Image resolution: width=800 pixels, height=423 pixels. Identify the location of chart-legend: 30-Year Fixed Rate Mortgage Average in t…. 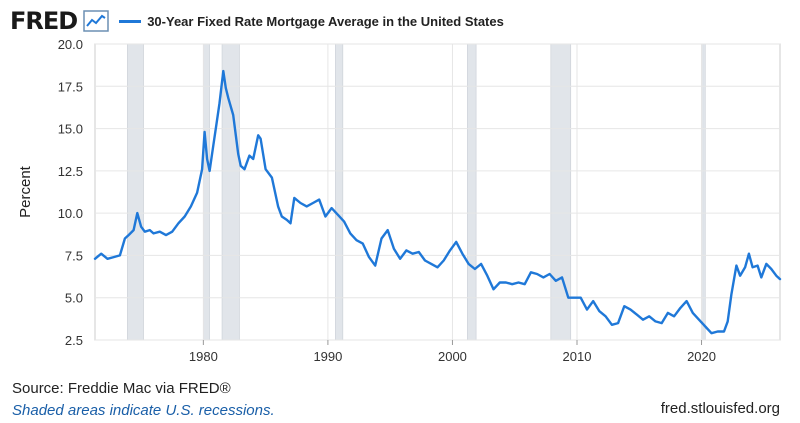
(311, 21).